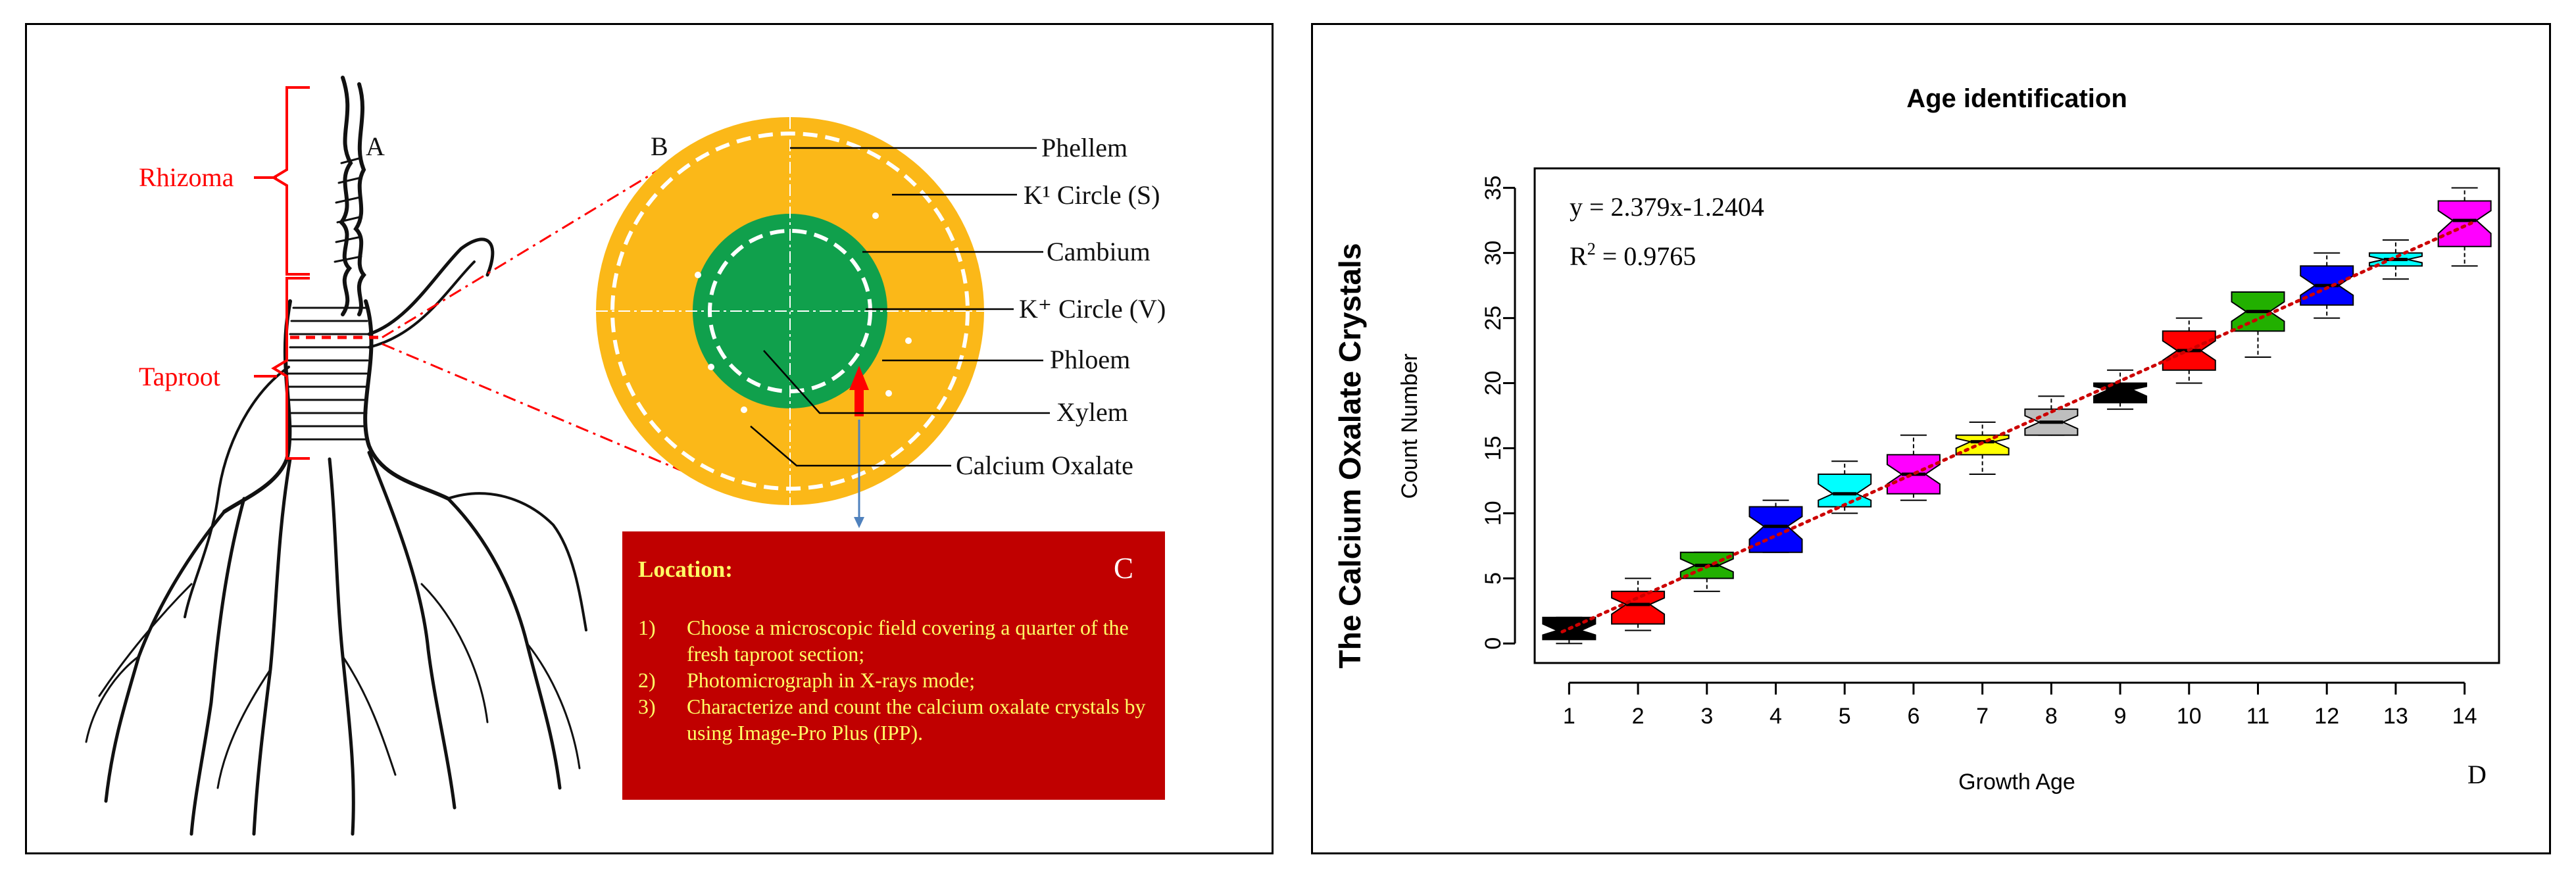  Describe the element at coordinates (1409, 426) in the screenshot. I see `y-axis-label: Count Number` at that location.